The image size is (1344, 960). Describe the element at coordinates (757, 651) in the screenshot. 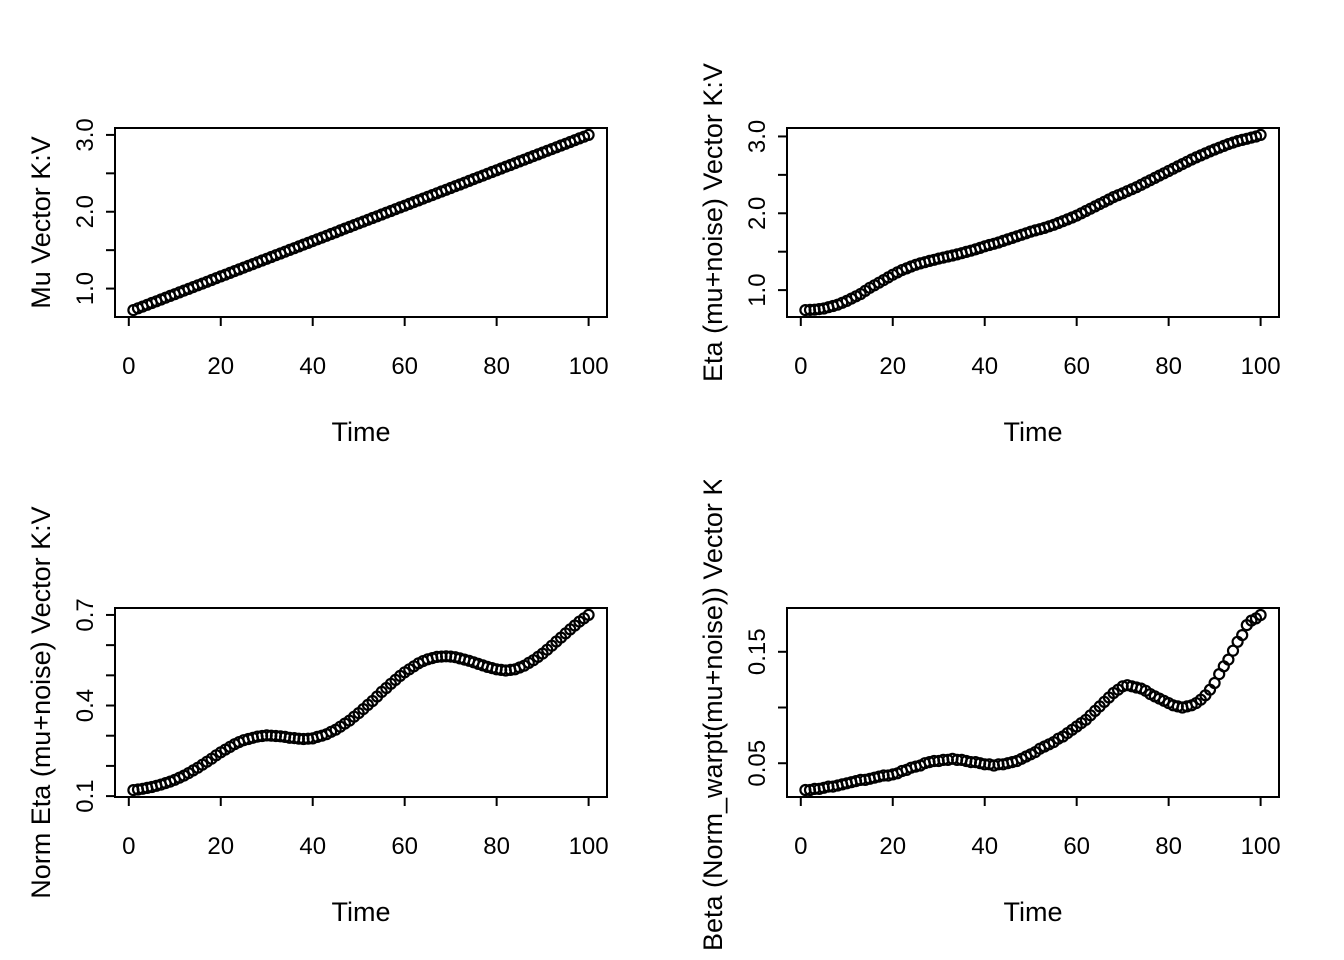

I see `y-tick-label: 0.15` at that location.